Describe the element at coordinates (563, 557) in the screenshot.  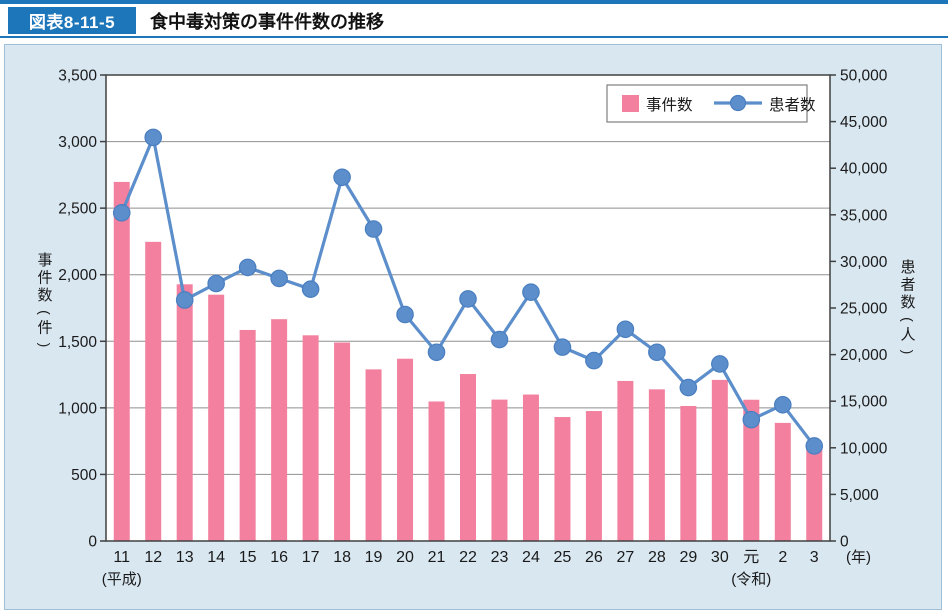
I see `x-axis-year-label: 25` at that location.